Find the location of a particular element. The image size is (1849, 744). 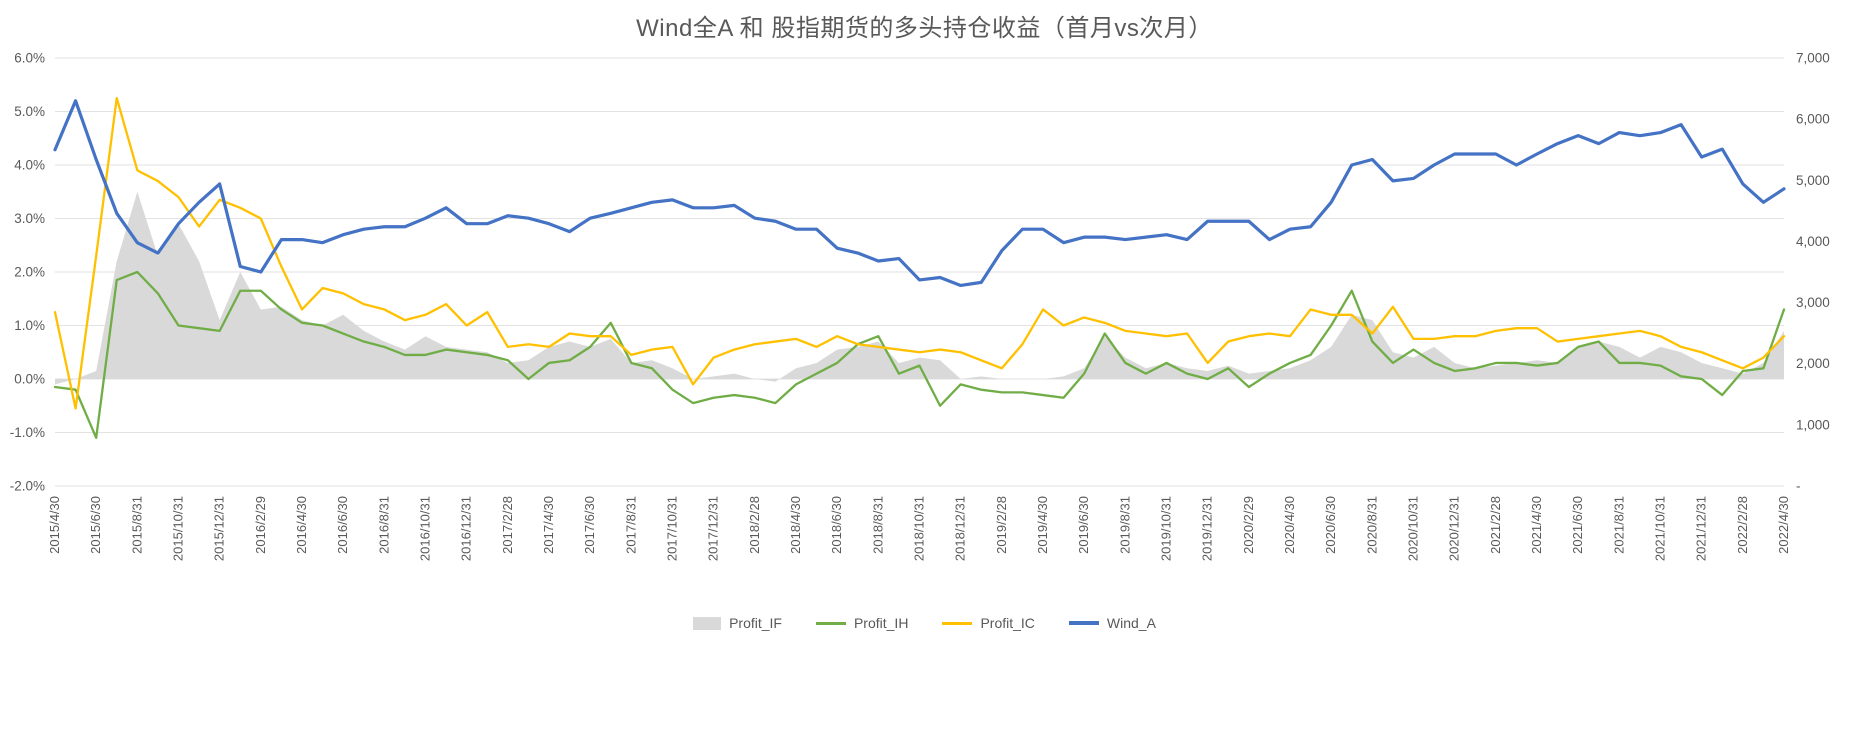

svg-text: 2019/2/28 is located at coordinates (1001, 525).